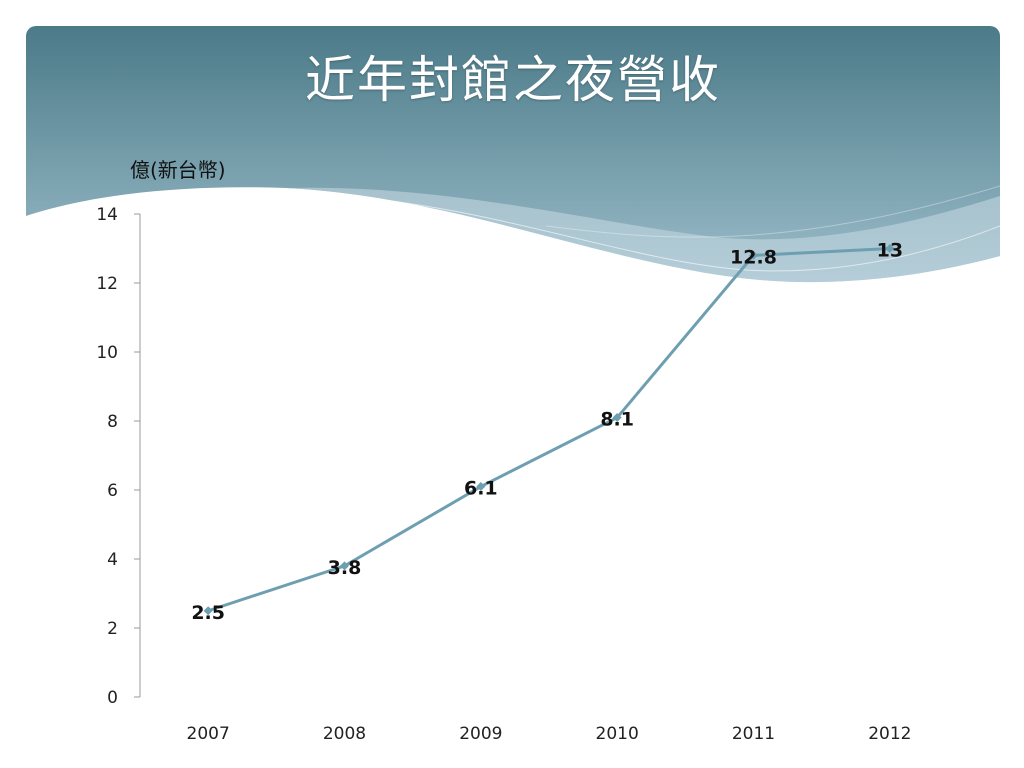 The height and width of the screenshot is (768, 1024). What do you see at coordinates (112, 491) in the screenshot?
I see `y-tick-label: 6` at bounding box center [112, 491].